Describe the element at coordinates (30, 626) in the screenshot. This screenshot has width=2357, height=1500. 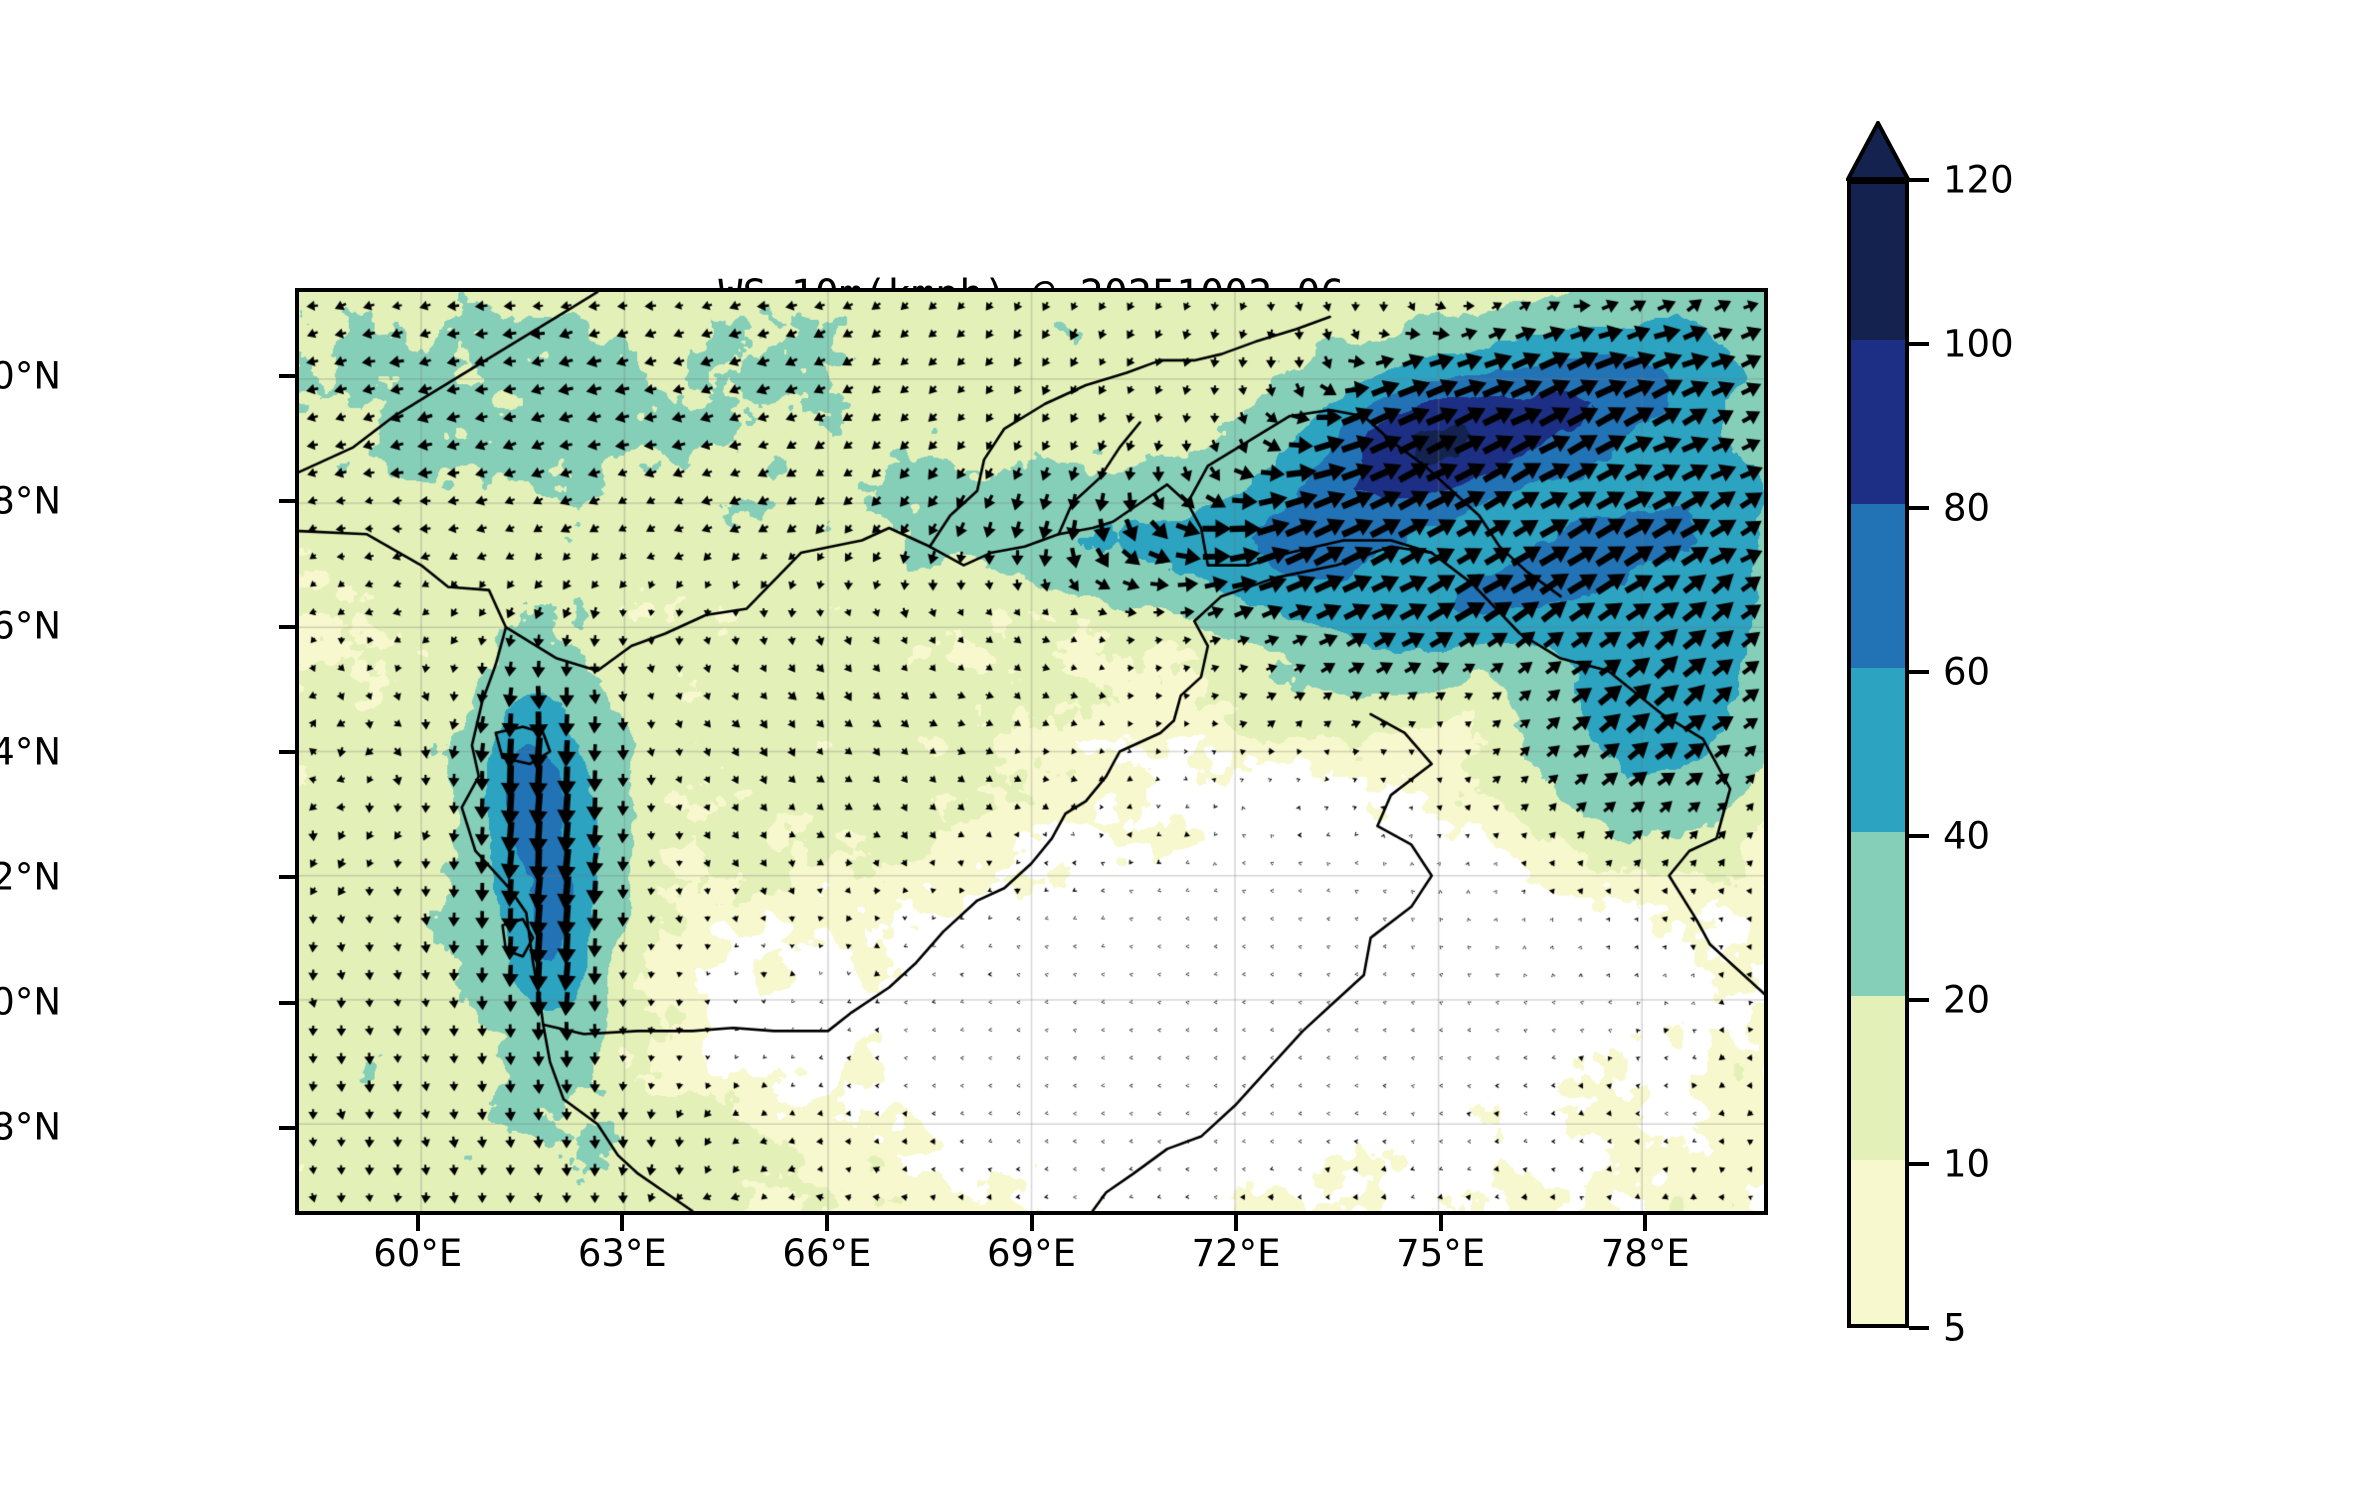
I see `latitude-tick-label: 36°N` at that location.